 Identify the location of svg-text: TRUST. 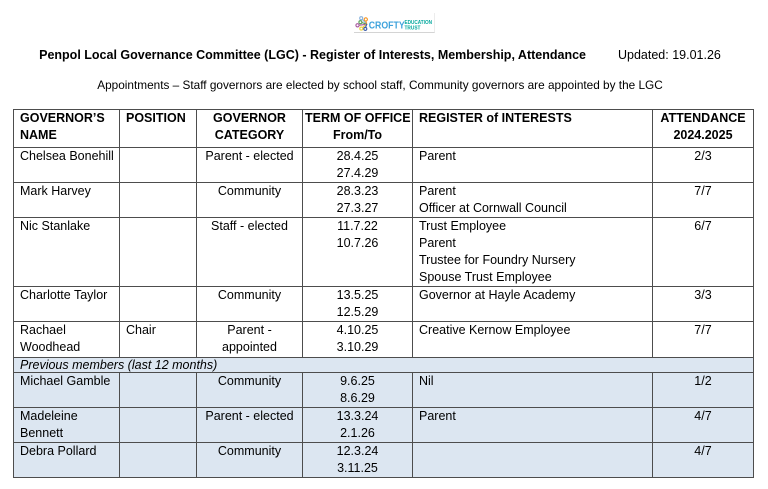
(413, 29).